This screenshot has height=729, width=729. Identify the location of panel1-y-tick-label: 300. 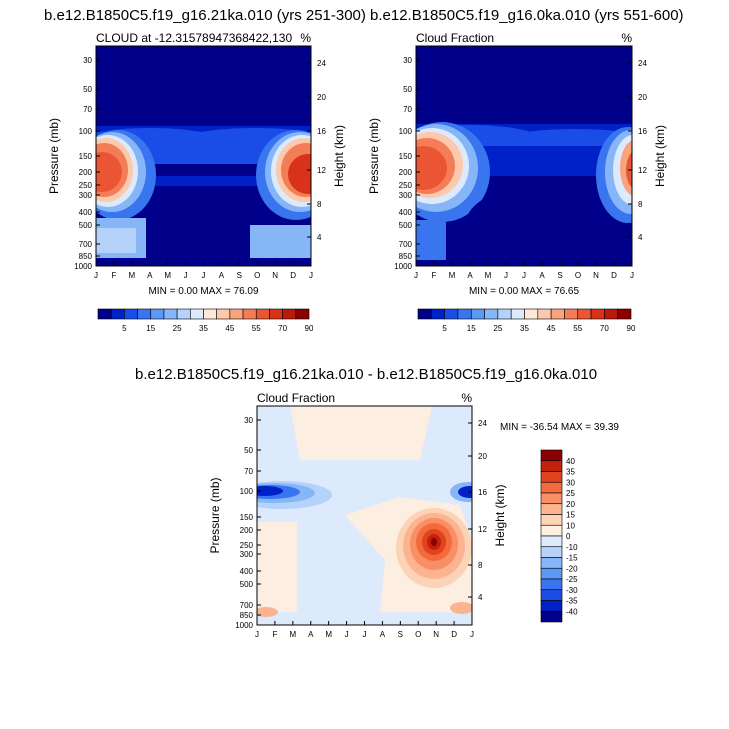
(86, 195).